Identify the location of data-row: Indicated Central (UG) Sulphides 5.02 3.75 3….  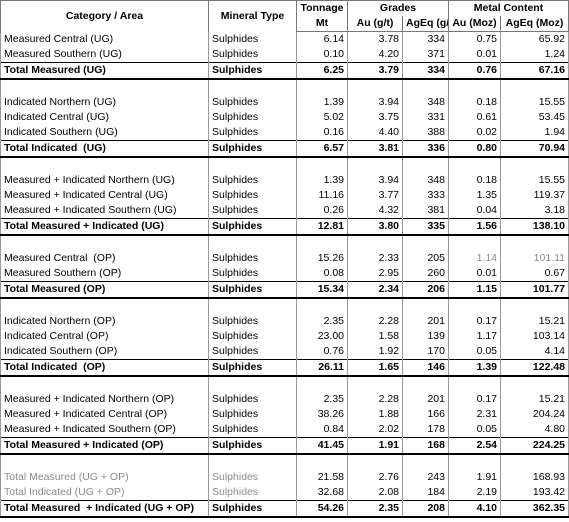
(284, 117).